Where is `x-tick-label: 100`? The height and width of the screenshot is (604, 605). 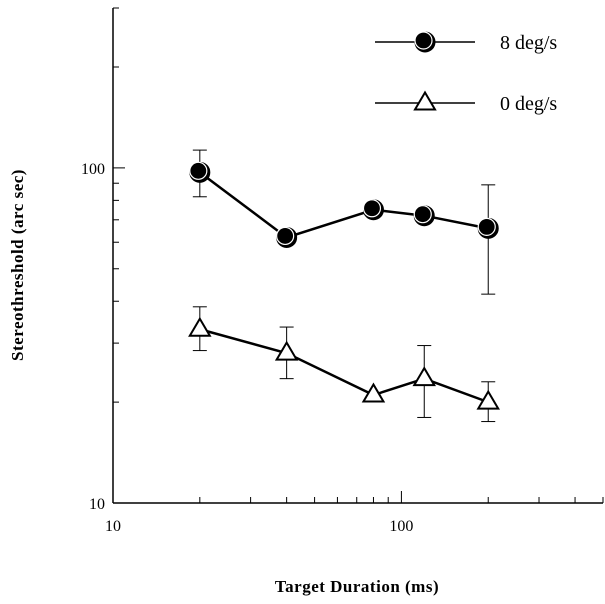
x-tick-label: 100 is located at coordinates (401, 526).